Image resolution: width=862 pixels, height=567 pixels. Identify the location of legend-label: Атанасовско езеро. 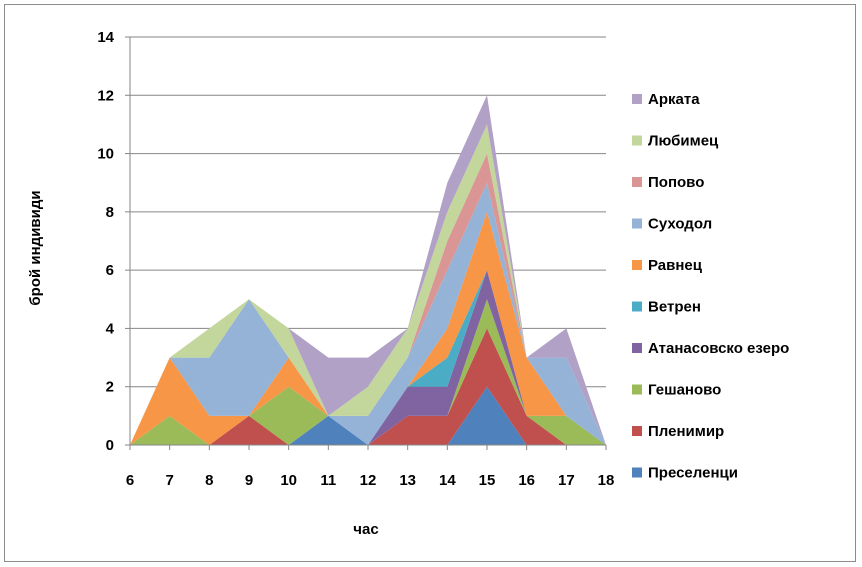
(718, 348).